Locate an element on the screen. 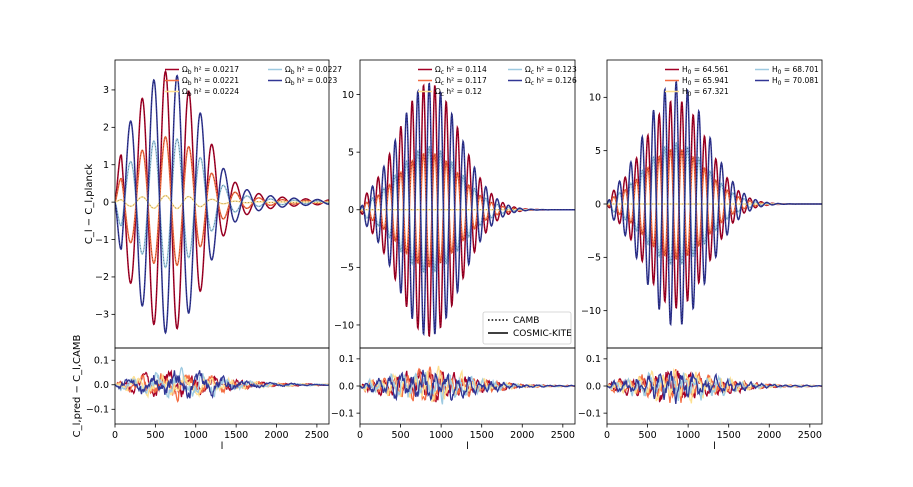 The height and width of the screenshot is (487, 913). y-axis-label-top: C_l − C_l,planck is located at coordinates (89, 204).